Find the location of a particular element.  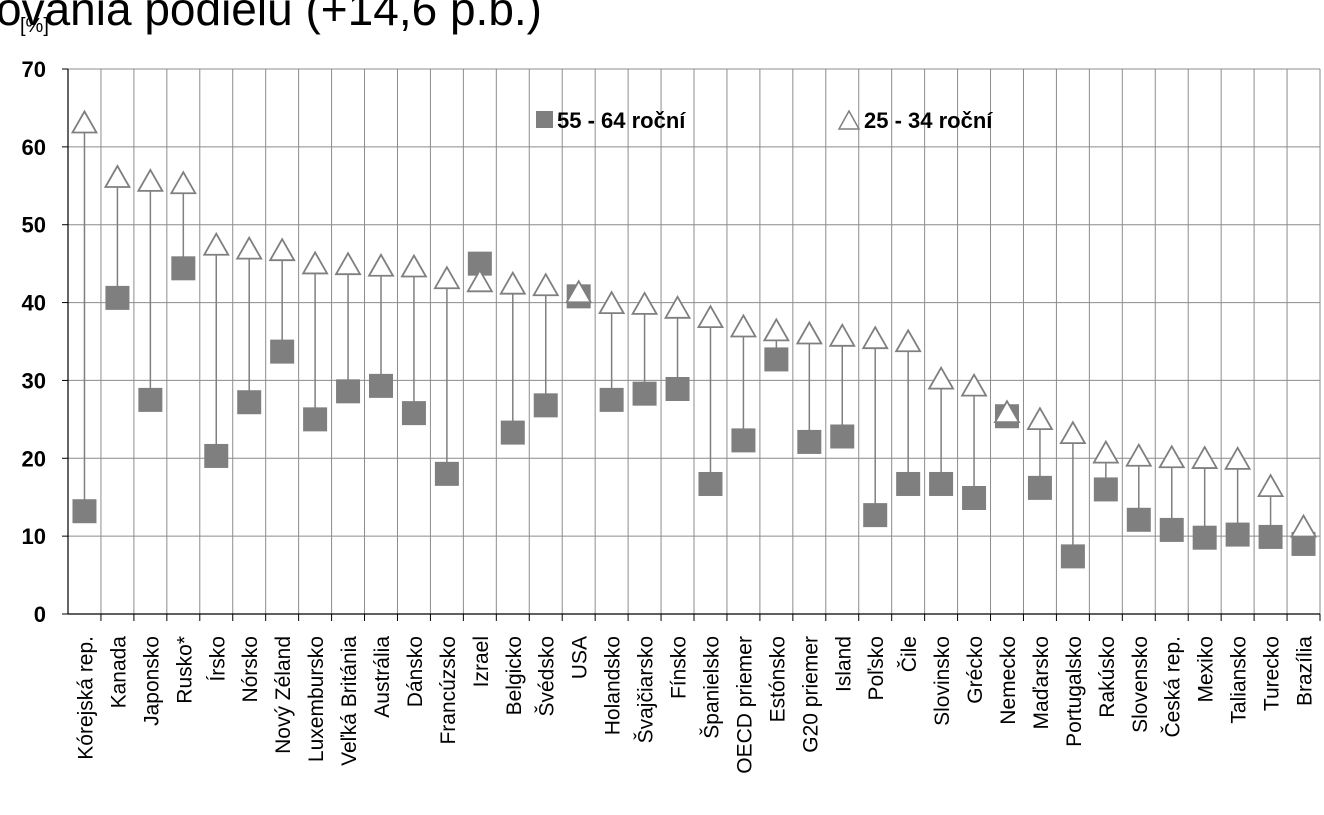

x-category-label: Brazília is located at coordinates (1305, 671).